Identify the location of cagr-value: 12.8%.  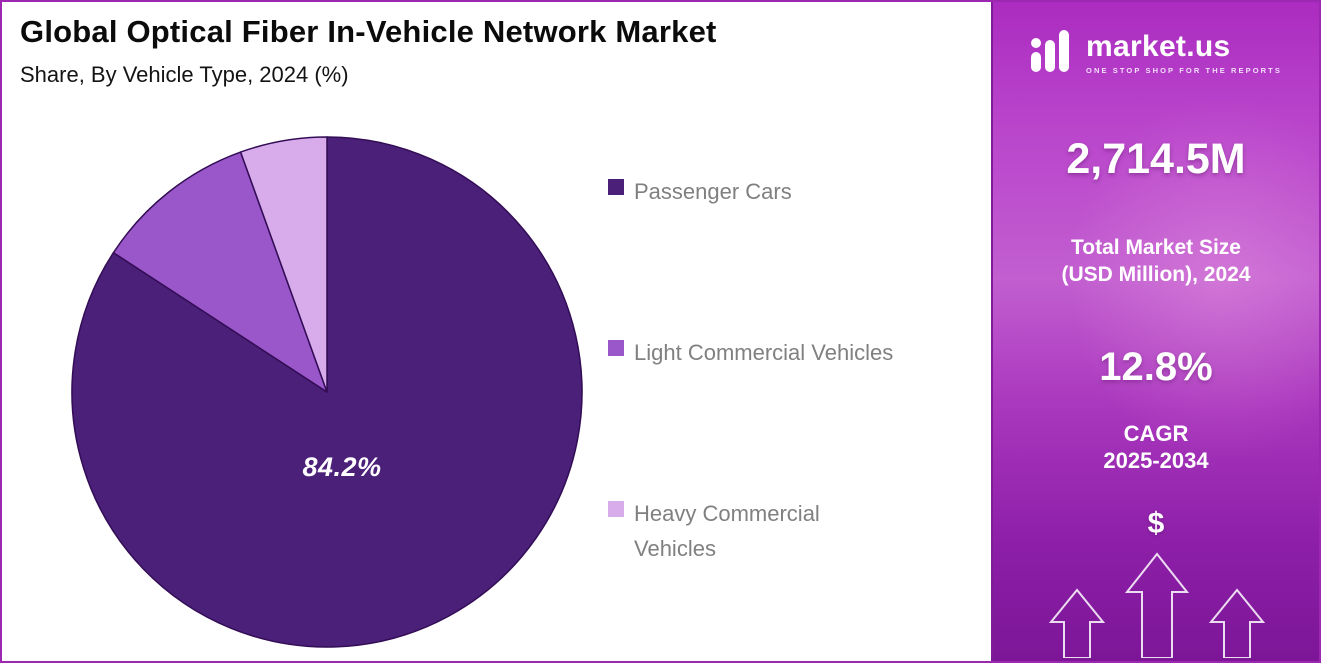
(1156, 366).